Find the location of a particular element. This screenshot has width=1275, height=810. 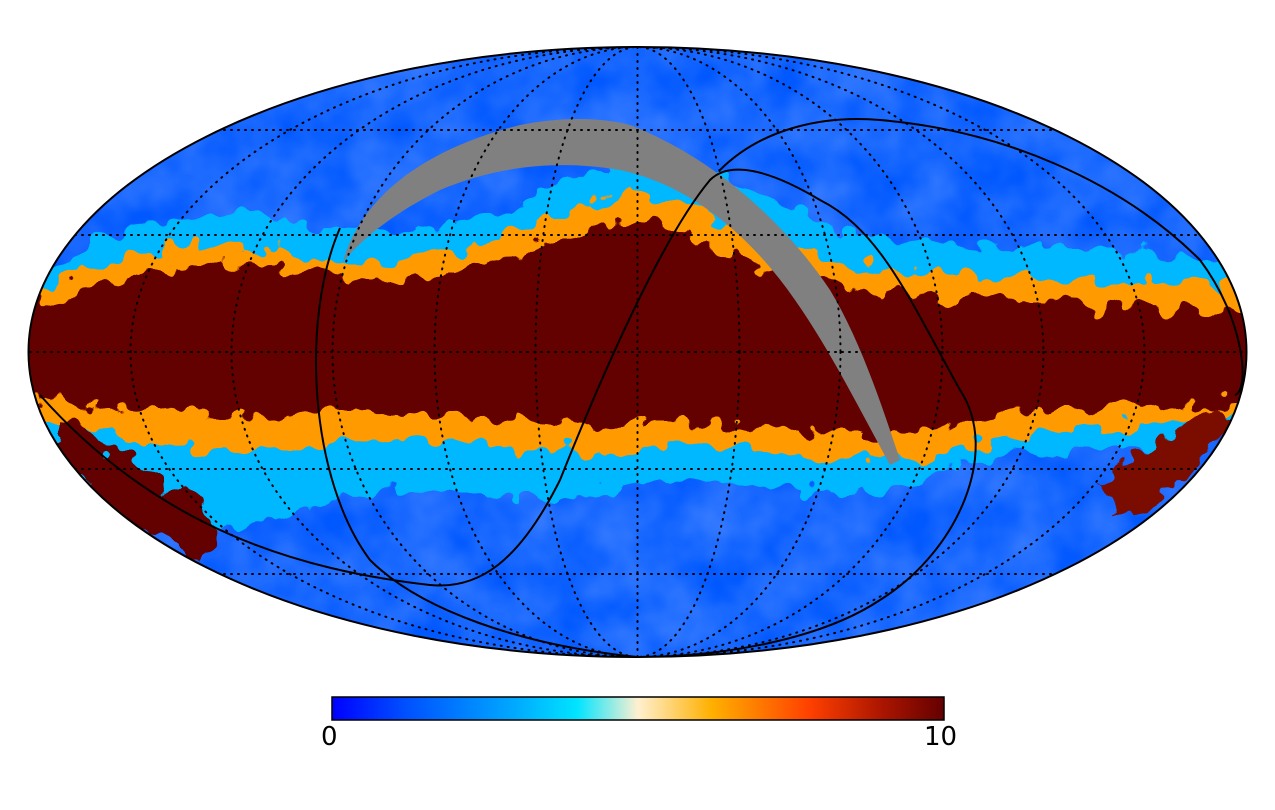

lower-right-dense-region is located at coordinates (1165, 460).